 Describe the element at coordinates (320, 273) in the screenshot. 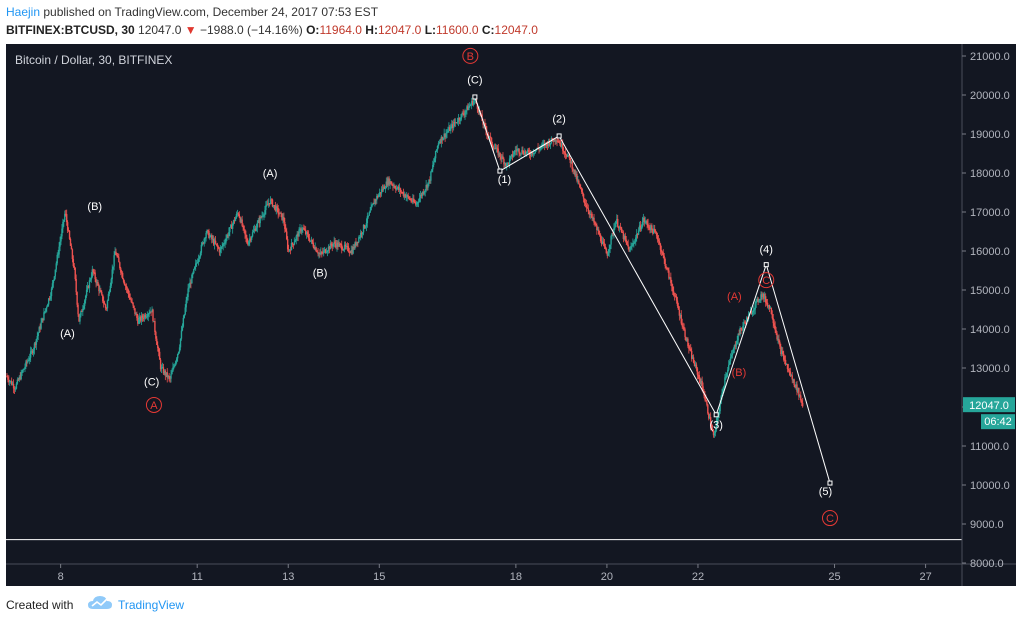

I see `wave-label: (B)` at that location.